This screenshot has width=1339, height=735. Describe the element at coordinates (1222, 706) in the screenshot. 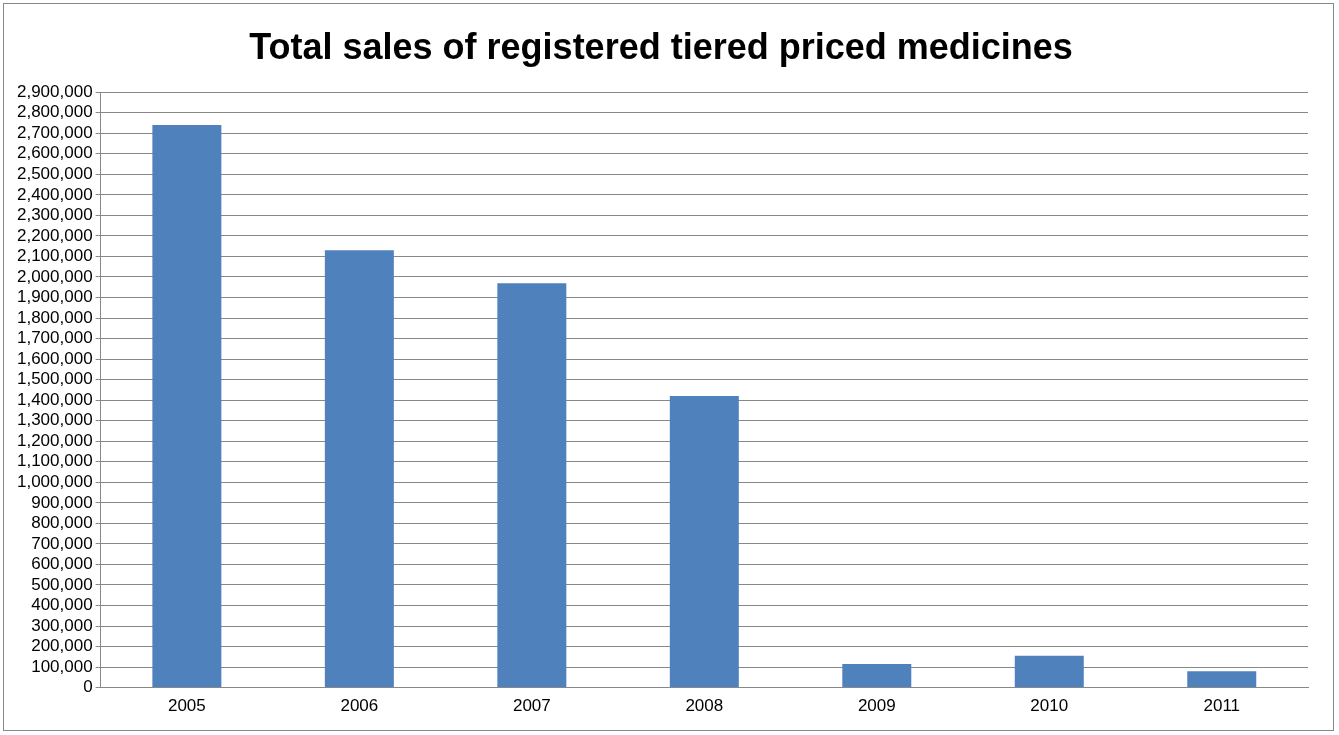

I see `x-tick-label: 2011` at that location.